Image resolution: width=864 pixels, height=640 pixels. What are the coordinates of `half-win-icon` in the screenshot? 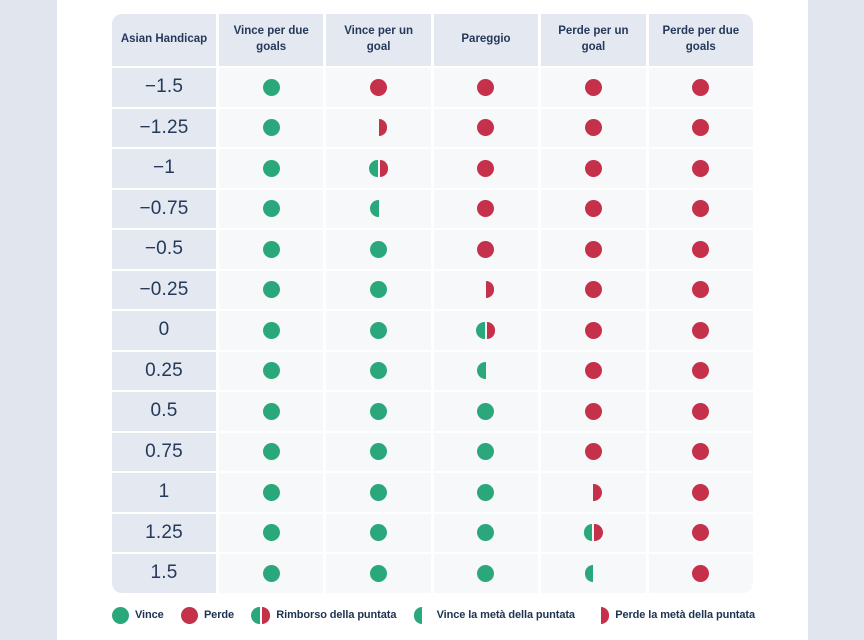 It's located at (485, 371).